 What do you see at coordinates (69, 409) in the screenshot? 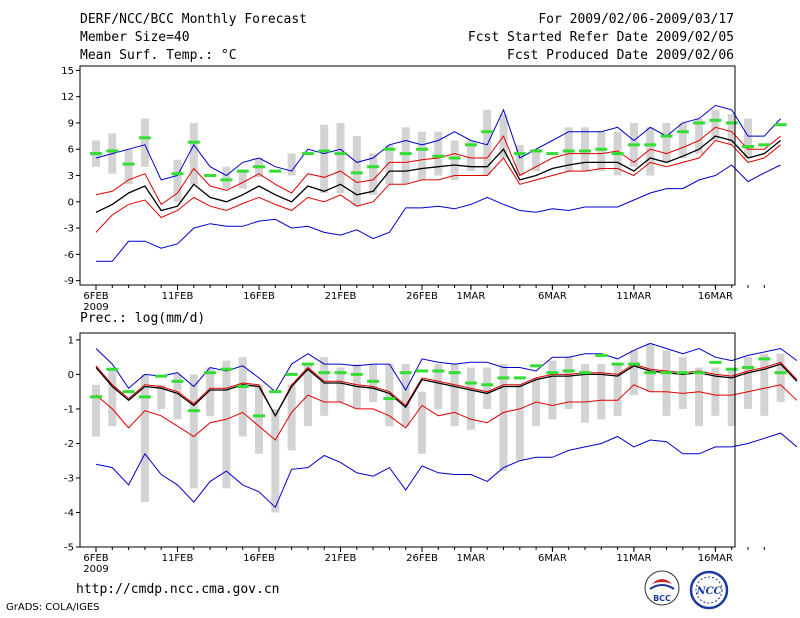
I see `y-tick-label: -1` at bounding box center [69, 409].